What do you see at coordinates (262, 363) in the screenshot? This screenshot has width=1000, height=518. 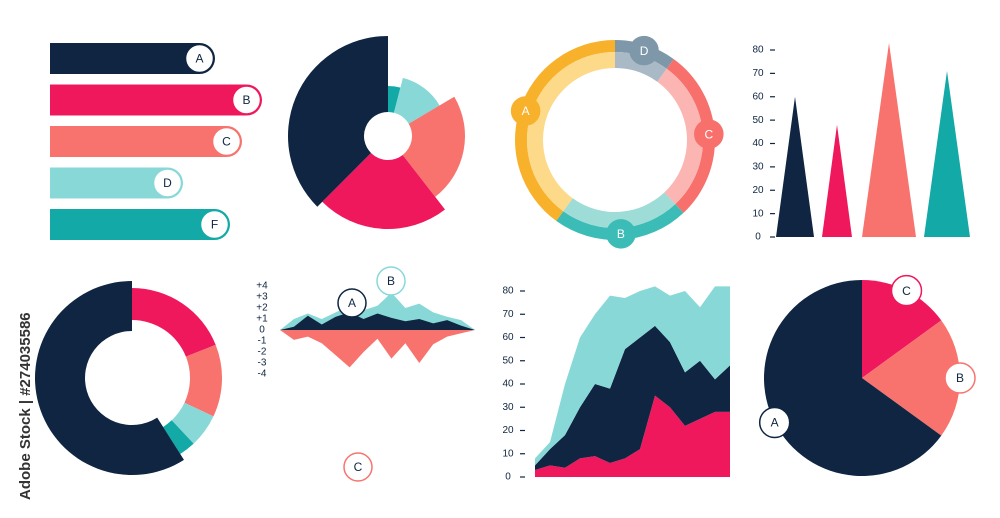 I see `y-tick-label: -3` at bounding box center [262, 363].